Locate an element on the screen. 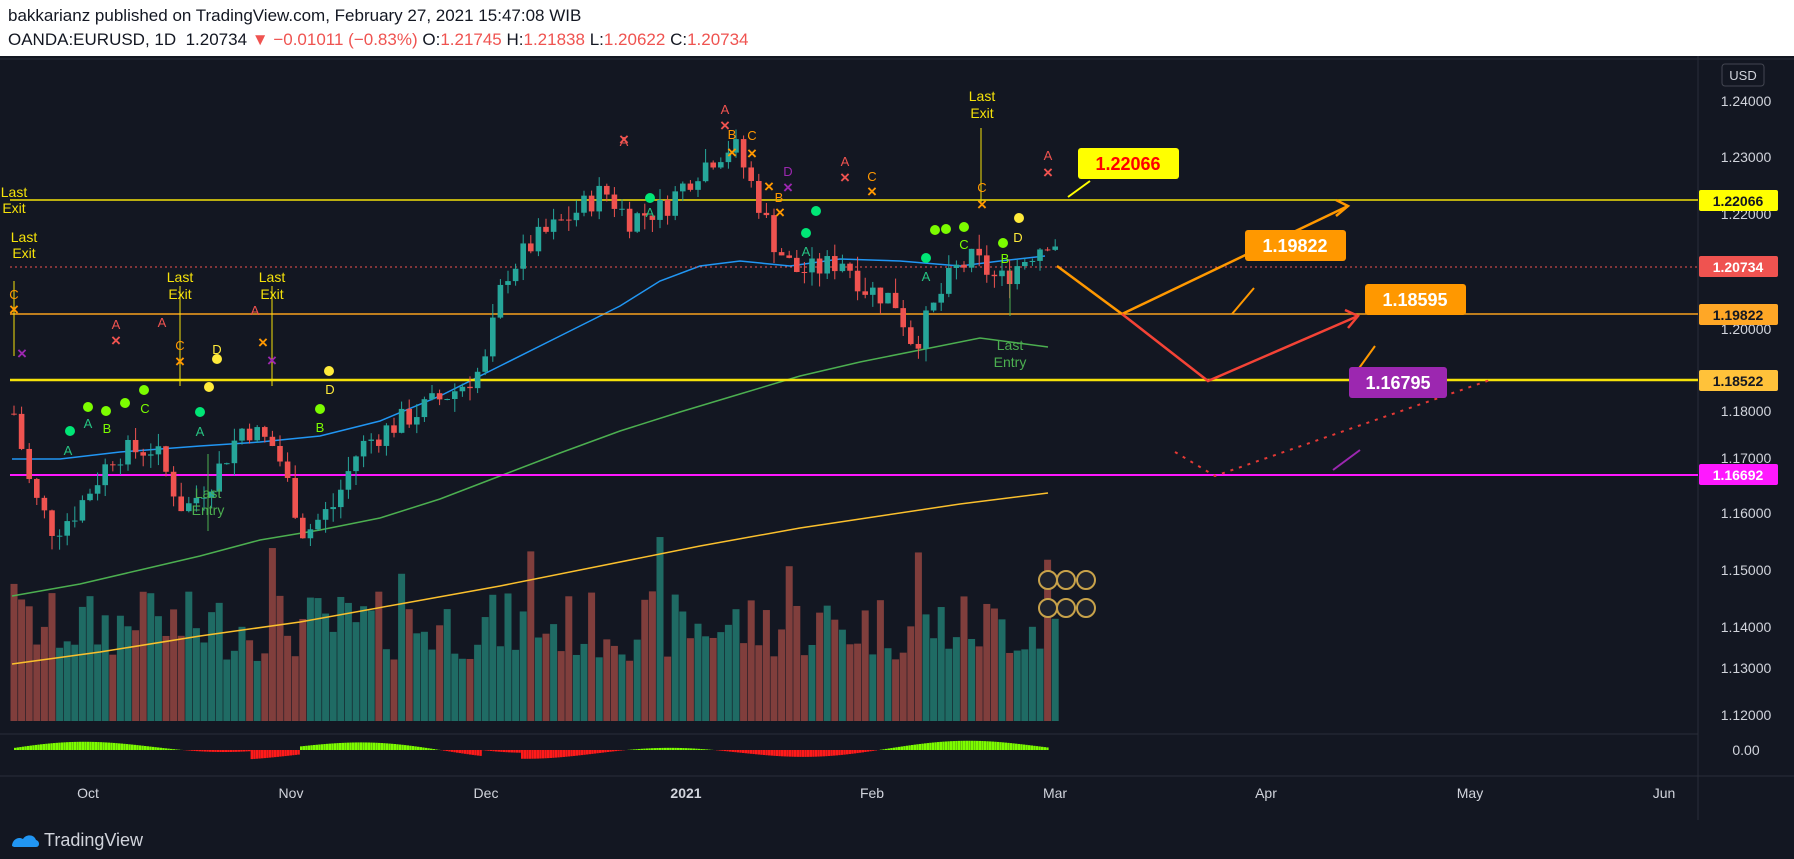 The width and height of the screenshot is (1794, 859). callout-1-label: 1.22066 is located at coordinates (1127, 164).